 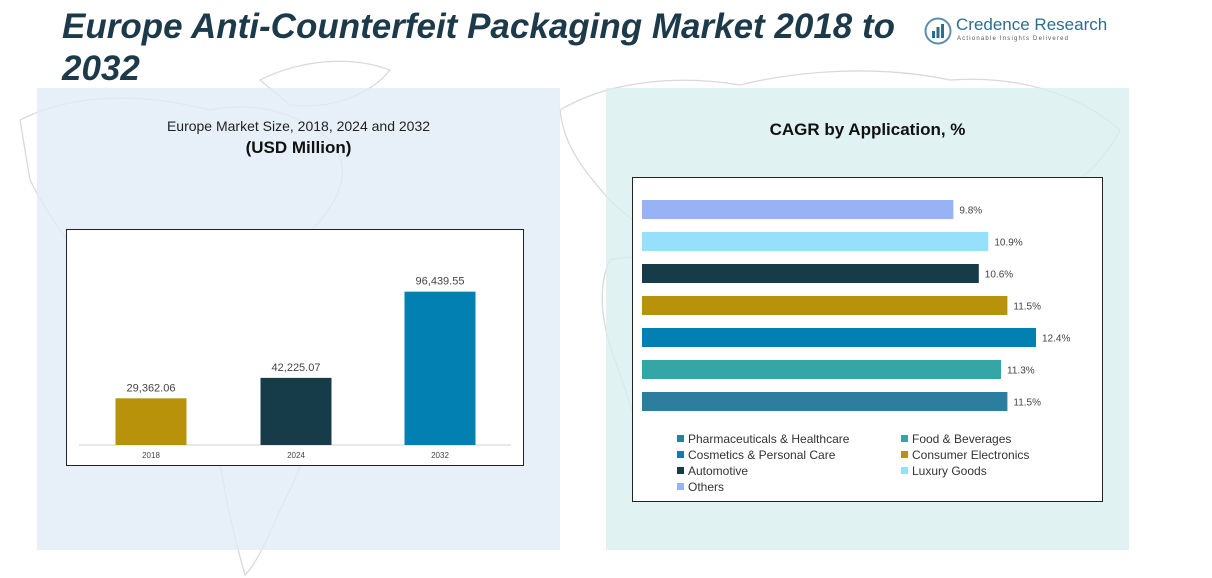 I want to click on market-size-unit: (USD Million), so click(x=298, y=147).